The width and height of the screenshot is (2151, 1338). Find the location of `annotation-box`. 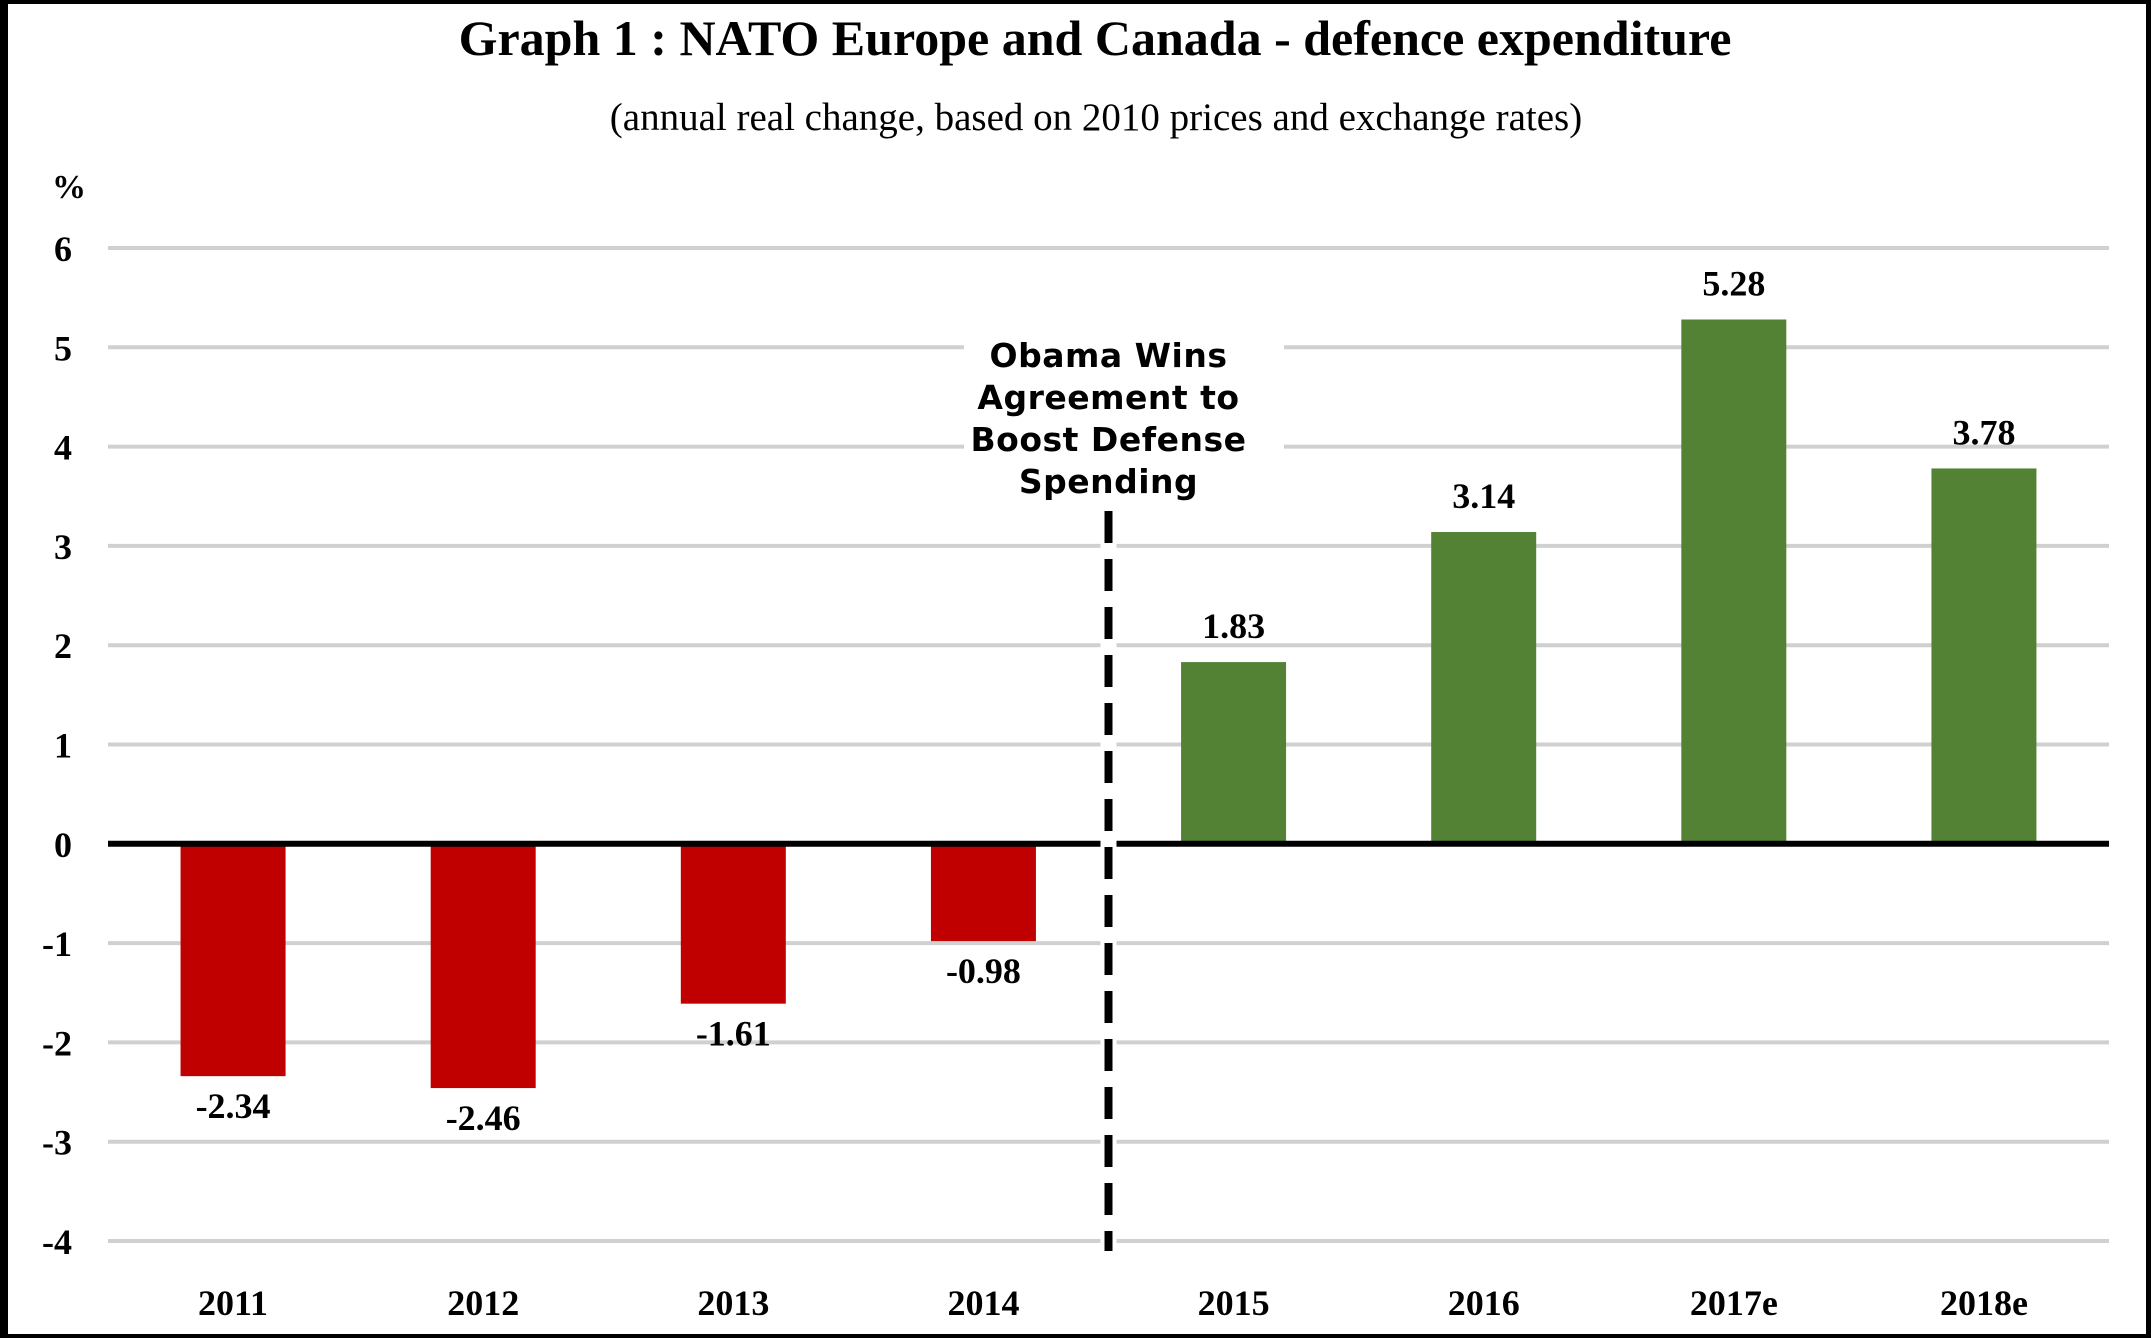

annotation-box is located at coordinates (1124, 417).